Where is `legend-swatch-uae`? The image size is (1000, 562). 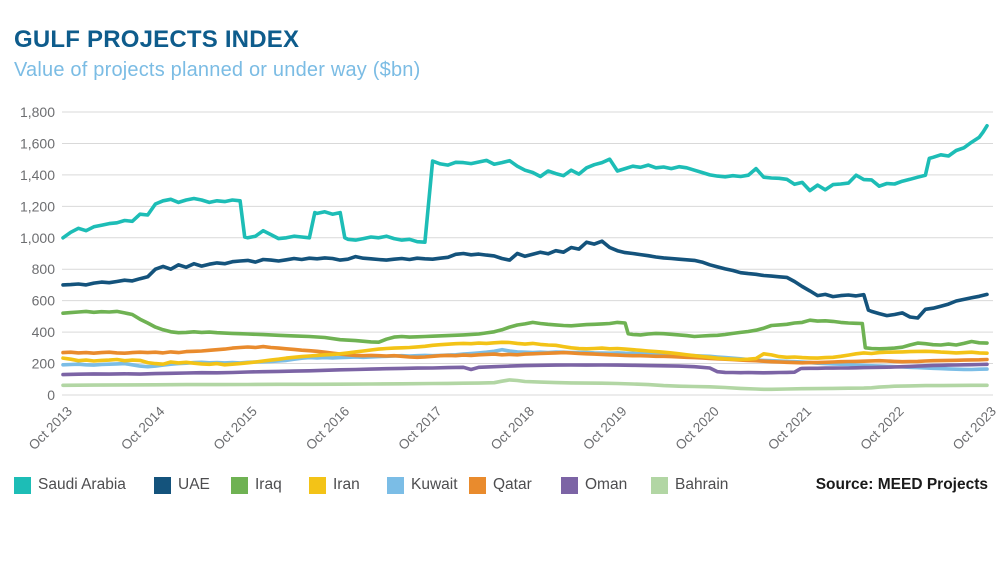
legend-swatch-uae is located at coordinates (162, 485).